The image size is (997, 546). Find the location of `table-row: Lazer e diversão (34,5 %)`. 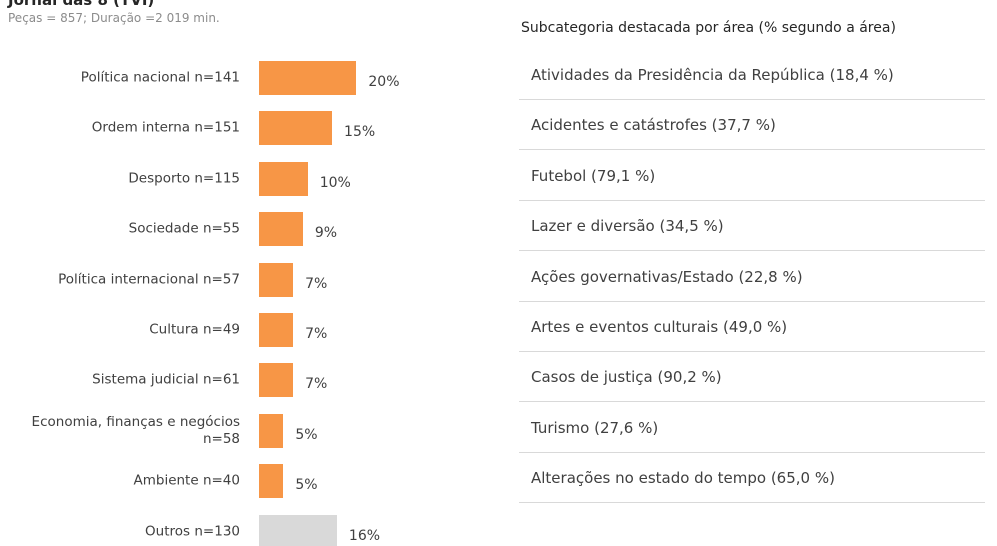

table-row: Lazer e diversão (34,5 %) is located at coordinates (752, 226).